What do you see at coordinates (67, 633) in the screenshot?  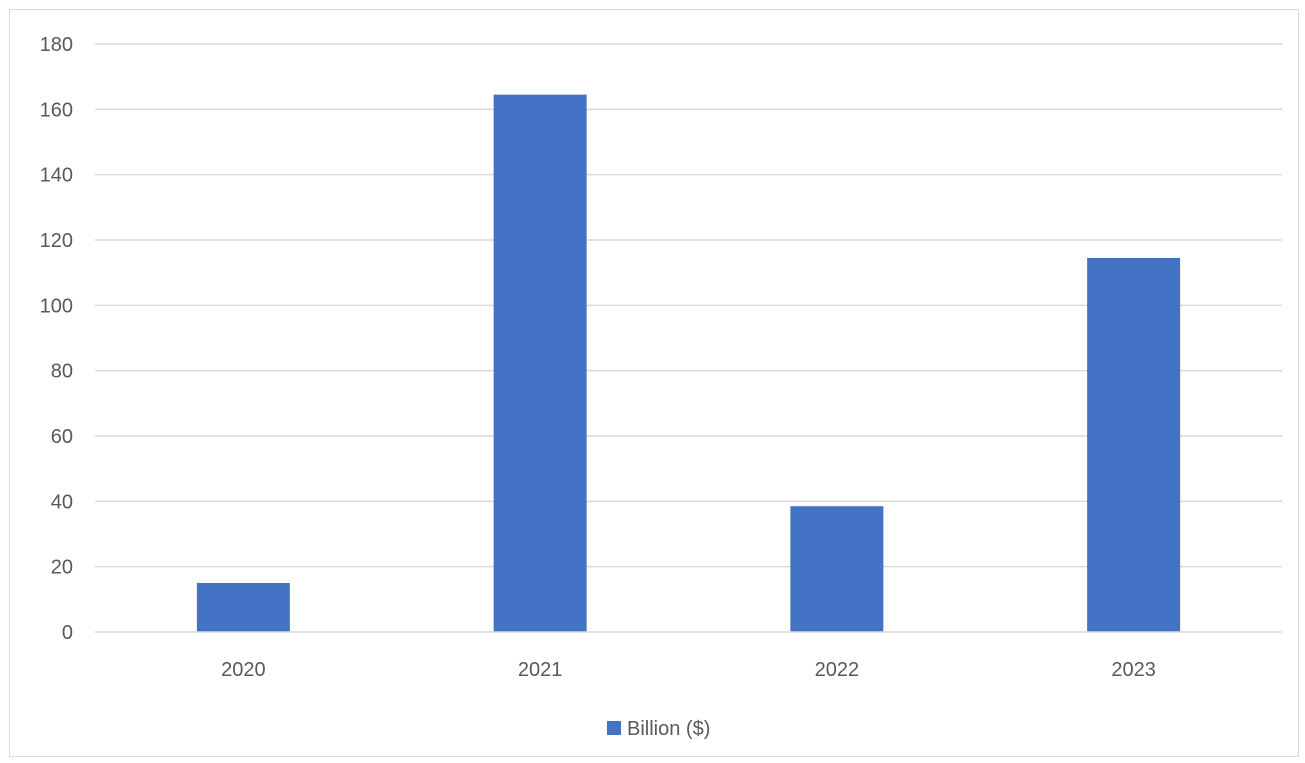 I see `y-tick-label: 0` at bounding box center [67, 633].